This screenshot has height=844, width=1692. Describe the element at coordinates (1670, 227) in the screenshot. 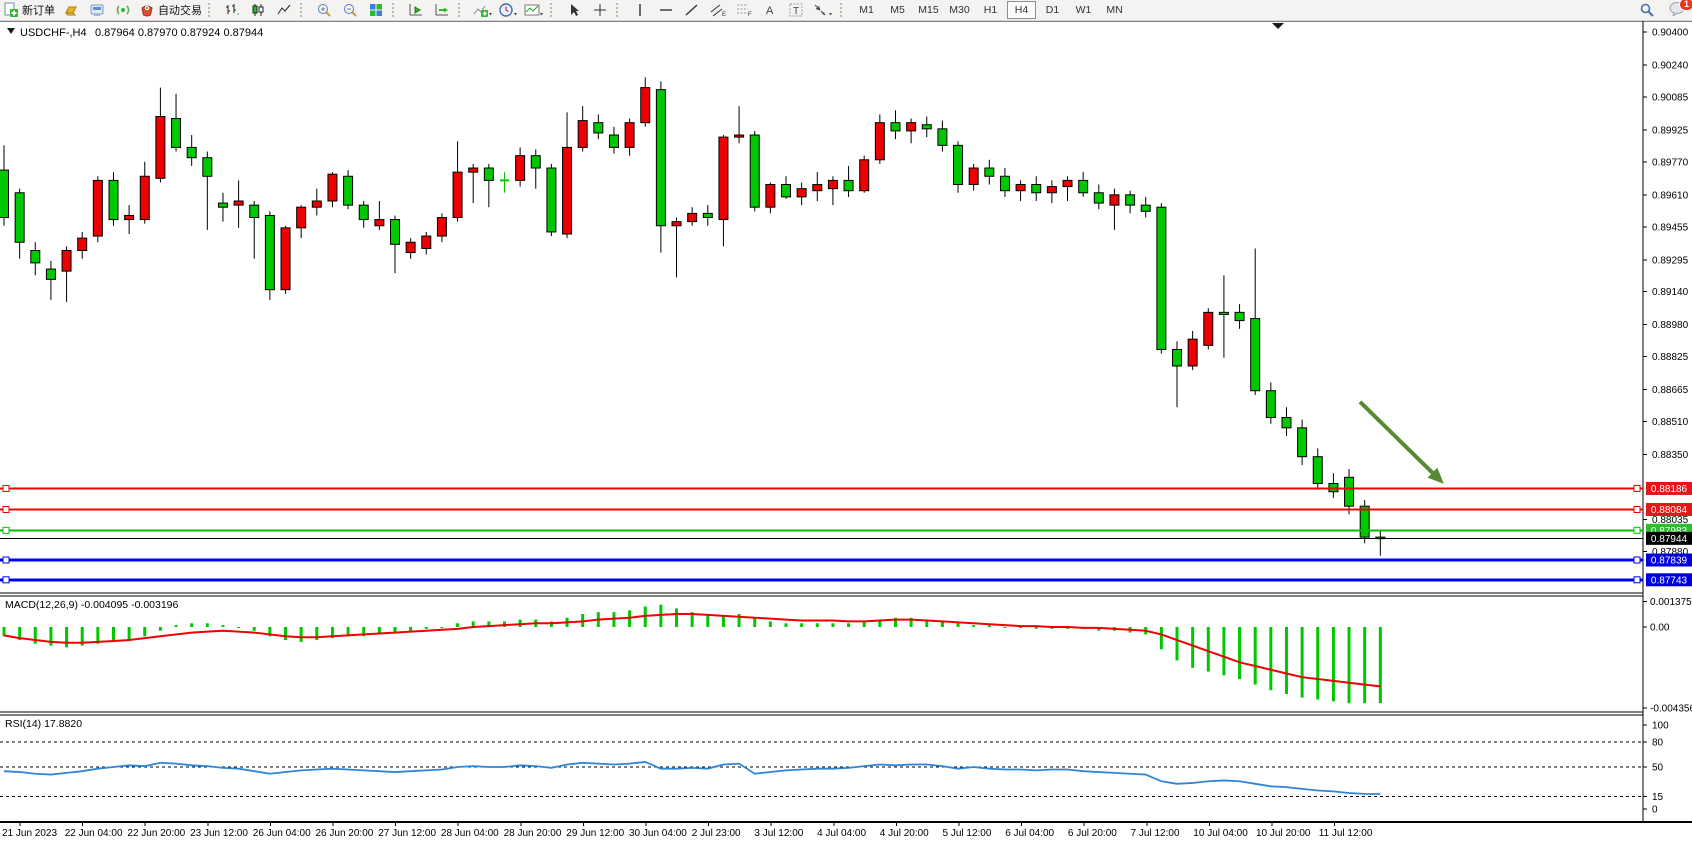

I see `price-tick-label: 0.89455` at that location.